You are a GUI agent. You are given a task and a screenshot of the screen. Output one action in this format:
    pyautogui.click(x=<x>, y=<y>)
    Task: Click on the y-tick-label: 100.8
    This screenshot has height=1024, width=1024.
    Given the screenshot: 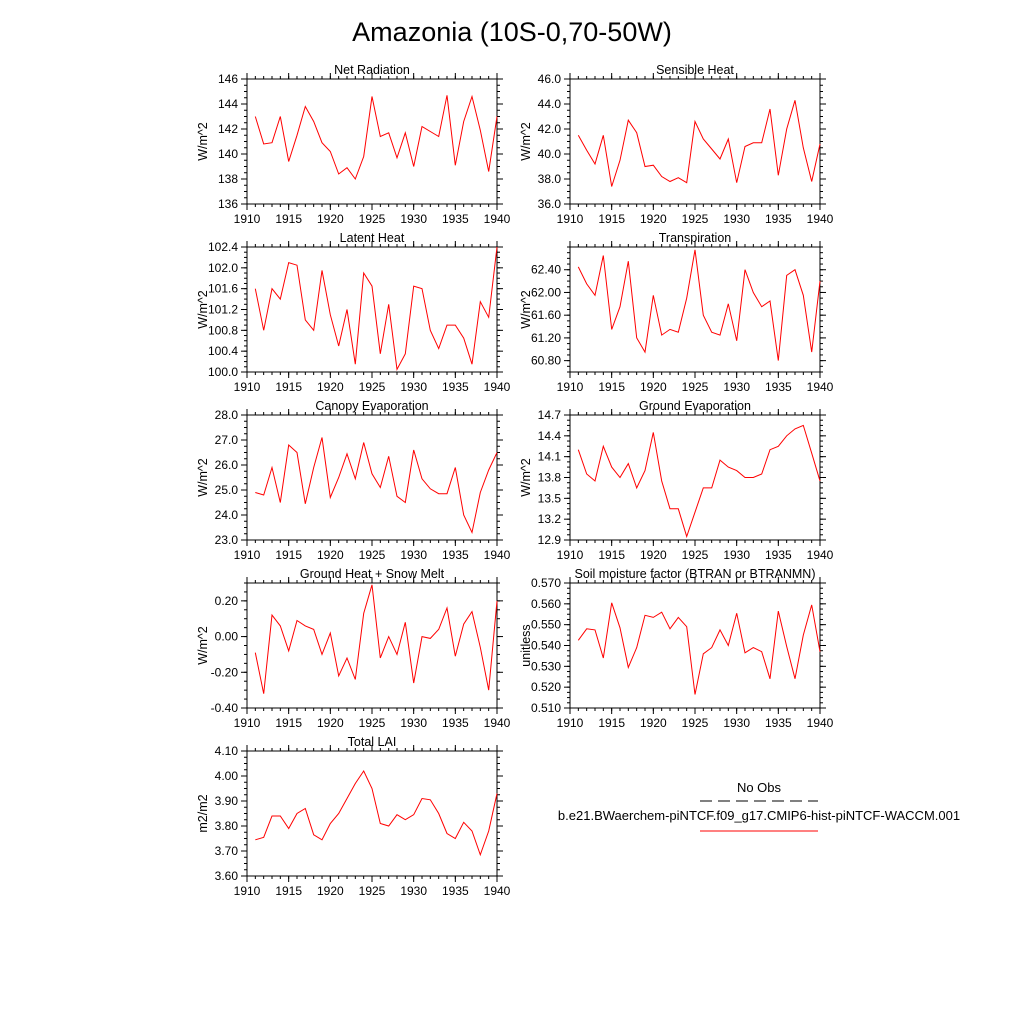 What is the action you would take?
    pyautogui.click(x=223, y=330)
    